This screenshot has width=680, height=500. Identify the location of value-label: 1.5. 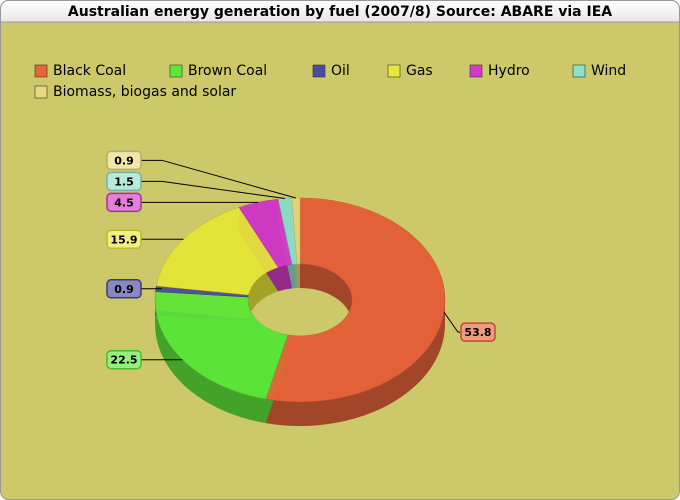
(124, 181).